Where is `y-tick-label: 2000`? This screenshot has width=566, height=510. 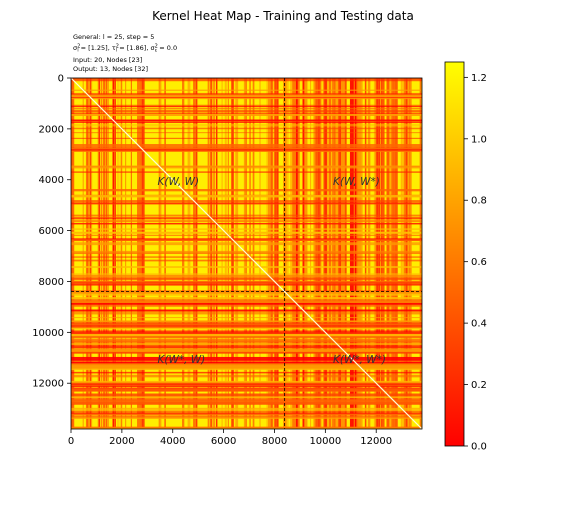 y-tick-label: 2000 is located at coordinates (51, 129).